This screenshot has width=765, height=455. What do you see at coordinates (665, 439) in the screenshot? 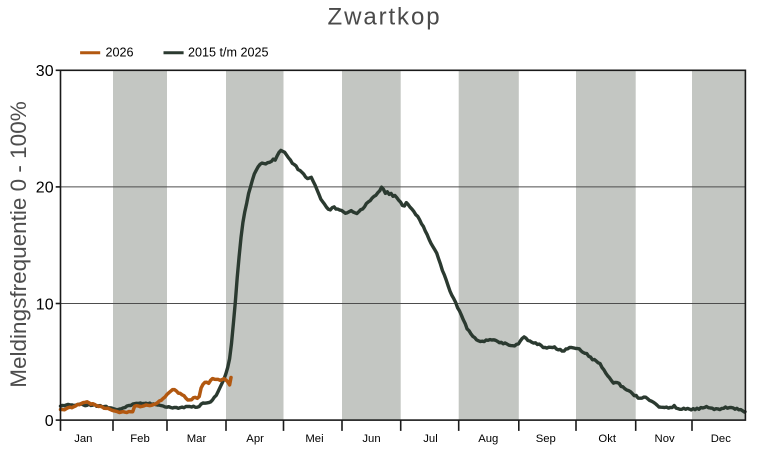
I see `svg-text: Nov` at bounding box center [665, 439].